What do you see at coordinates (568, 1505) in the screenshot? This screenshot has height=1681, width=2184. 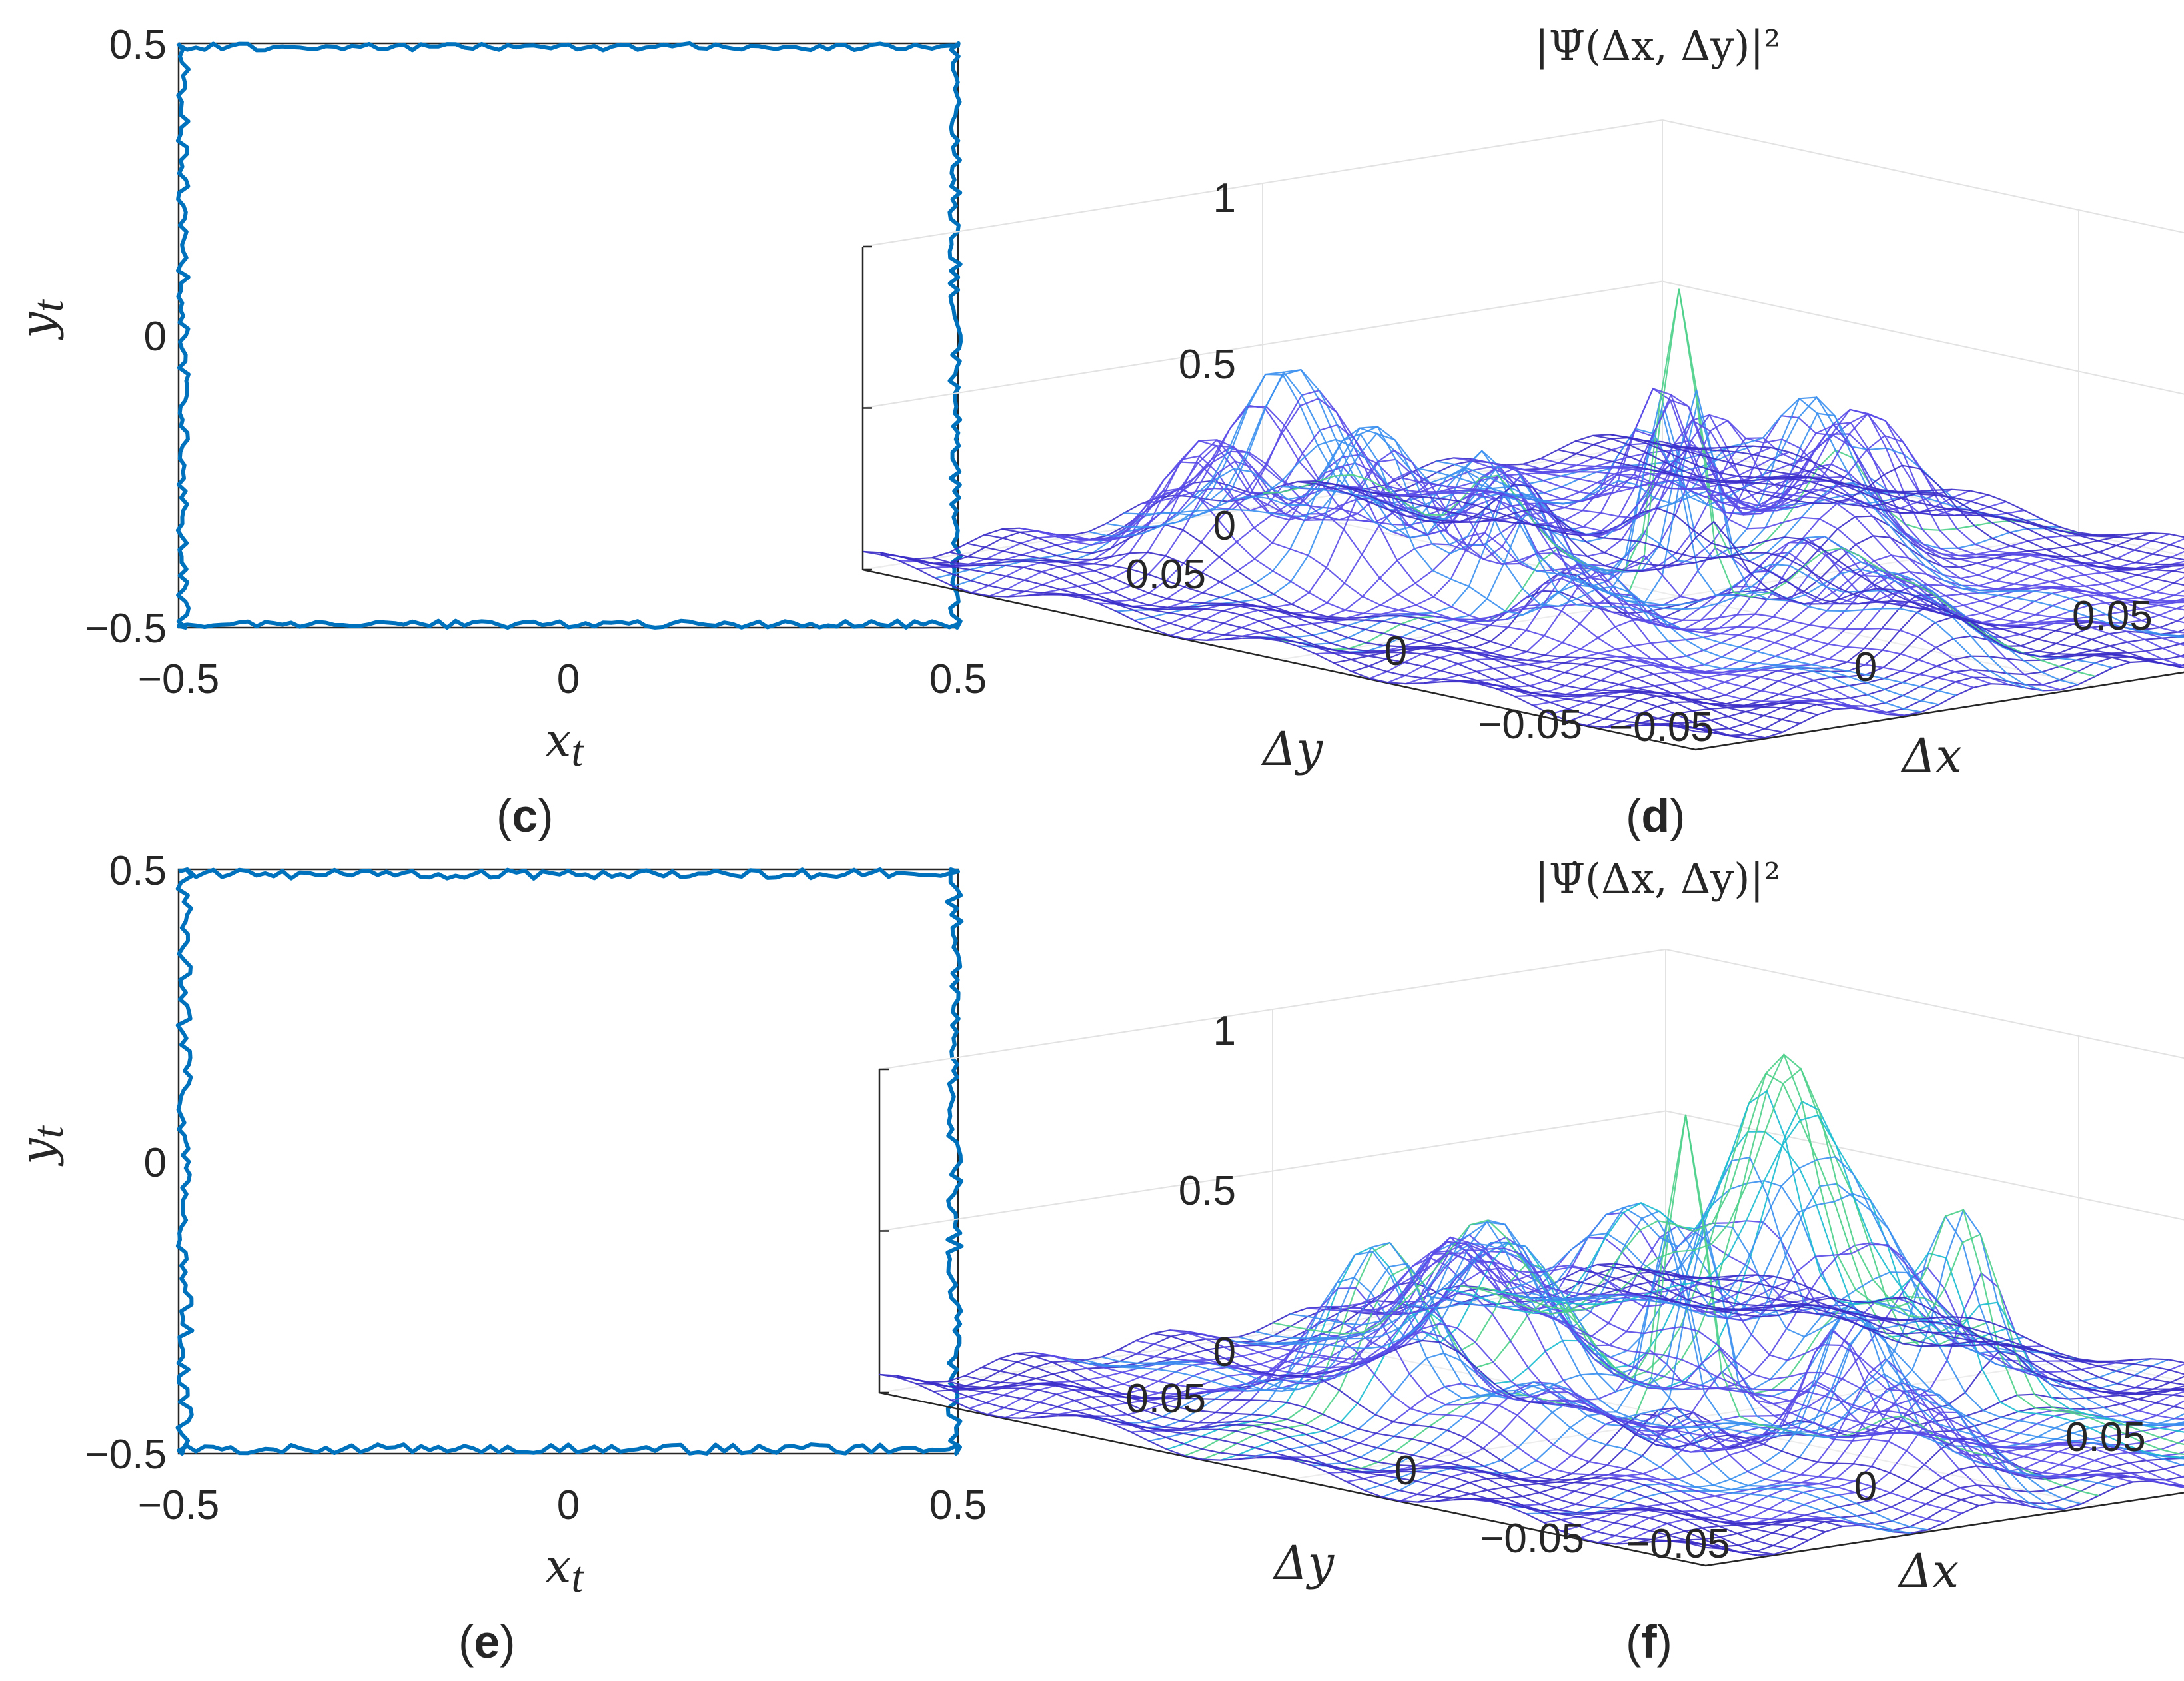 I see `xtick-mid-e: 0` at bounding box center [568, 1505].